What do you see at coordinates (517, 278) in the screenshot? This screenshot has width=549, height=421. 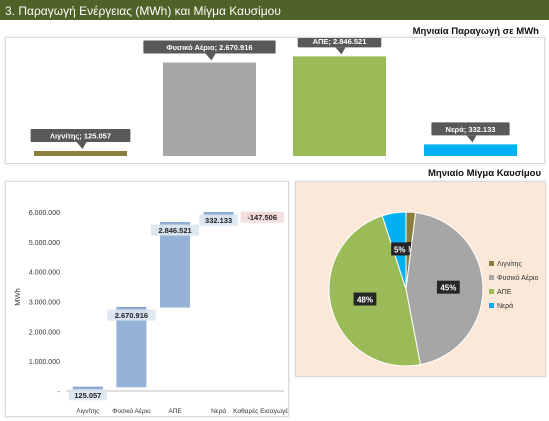 I see `pie-legend-φυσικό-αέριο: Φυσικό Αέριο` at bounding box center [517, 278].